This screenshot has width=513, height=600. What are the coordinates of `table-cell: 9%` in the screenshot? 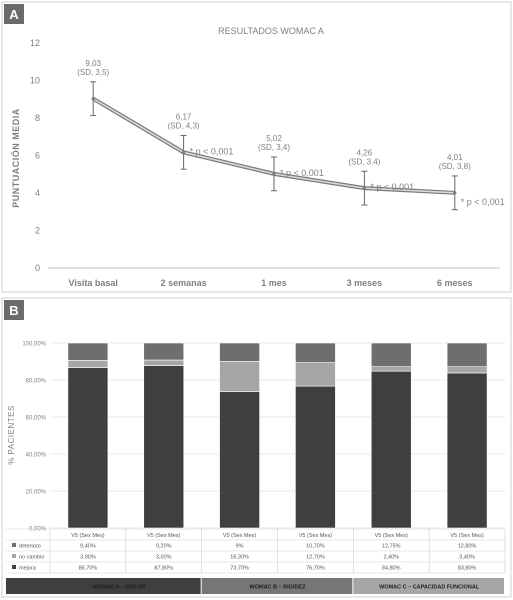 It's located at (240, 547).